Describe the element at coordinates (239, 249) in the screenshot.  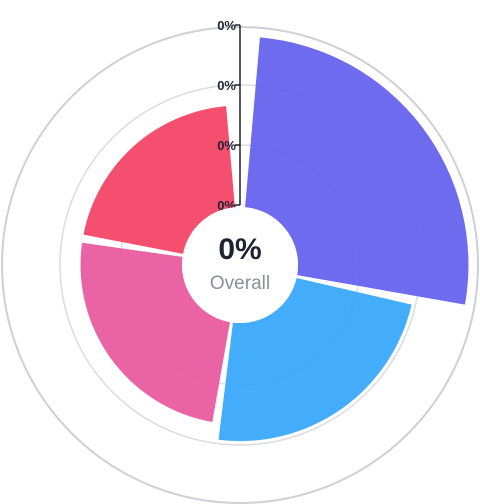
I see `center-value: 0%` at that location.